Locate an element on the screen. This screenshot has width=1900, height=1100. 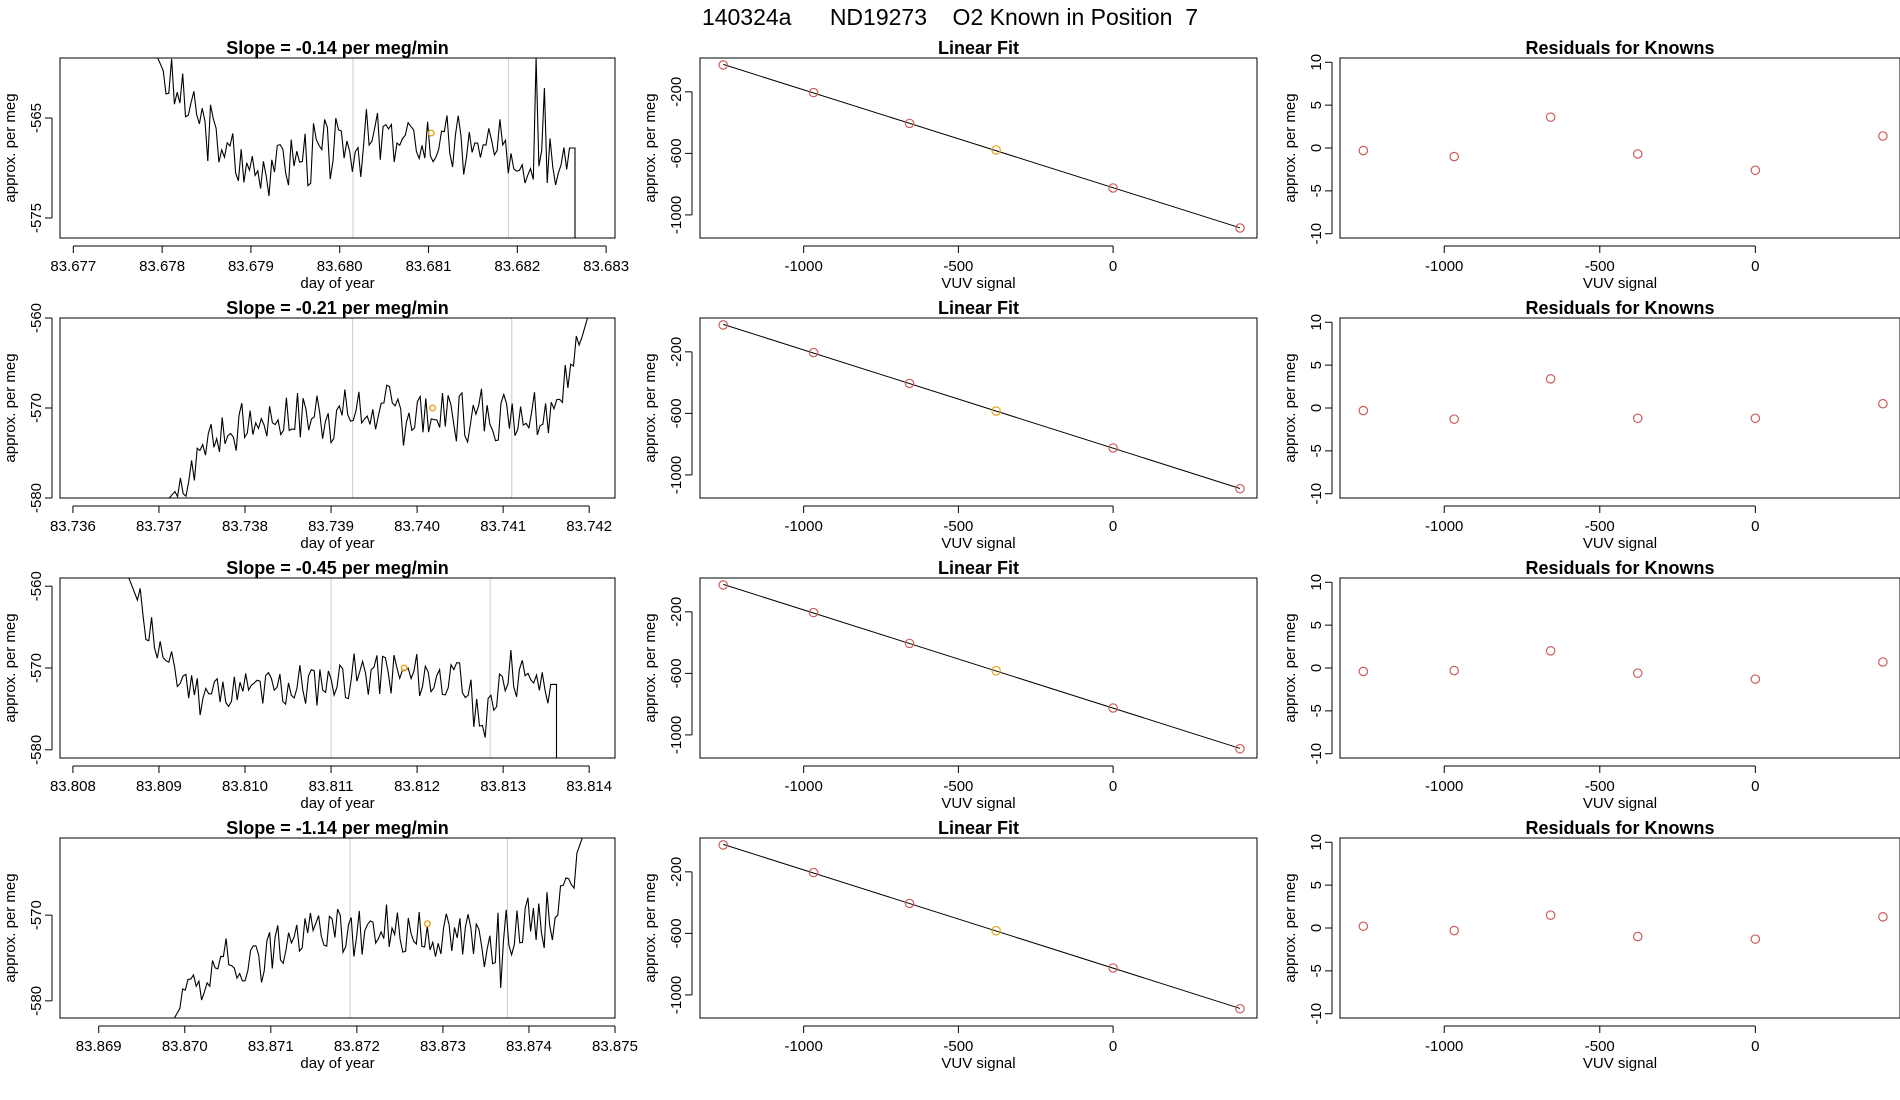
panel-title: Slope = -0.21 per meg/min is located at coordinates (337, 308).